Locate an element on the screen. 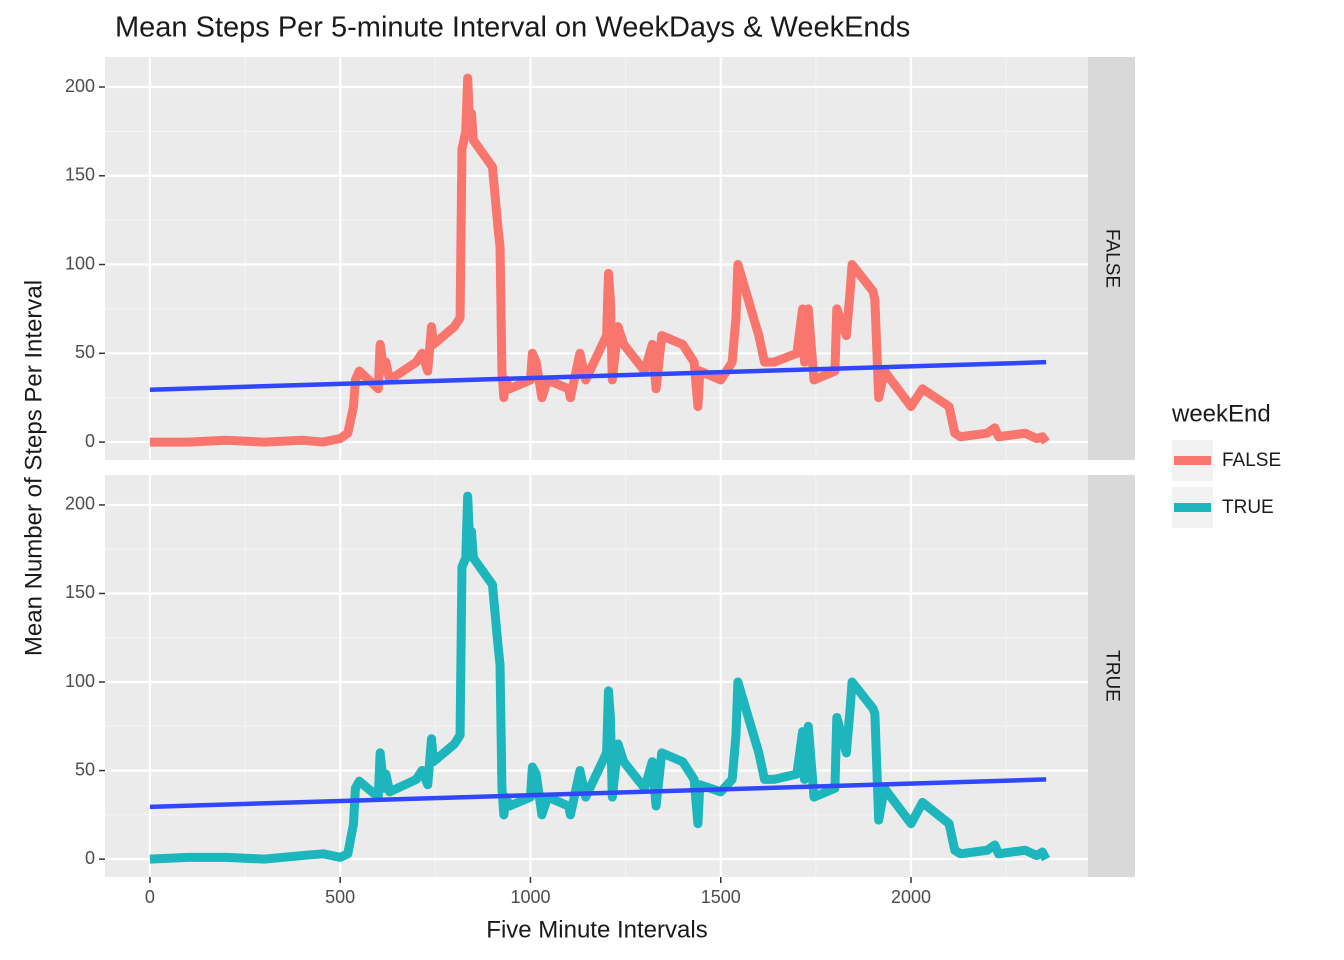 Image resolution: width=1344 pixels, height=960 pixels. x-axis-label: Five Minute Intervals is located at coordinates (596, 929).